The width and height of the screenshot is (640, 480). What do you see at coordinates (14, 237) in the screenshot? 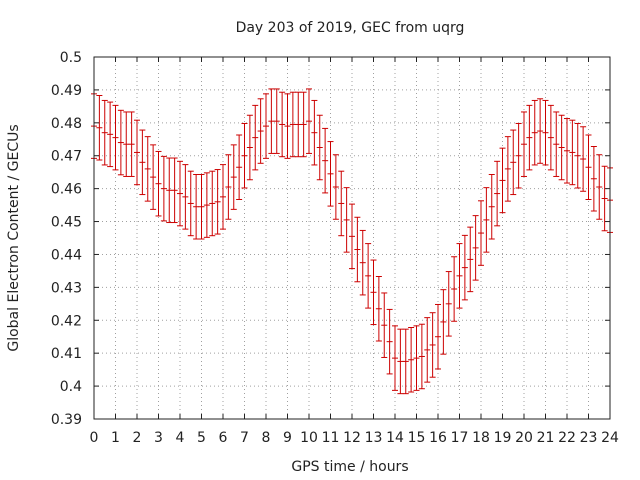
I see `y-axis-label: Global Electron Content / GECUs` at bounding box center [14, 237].